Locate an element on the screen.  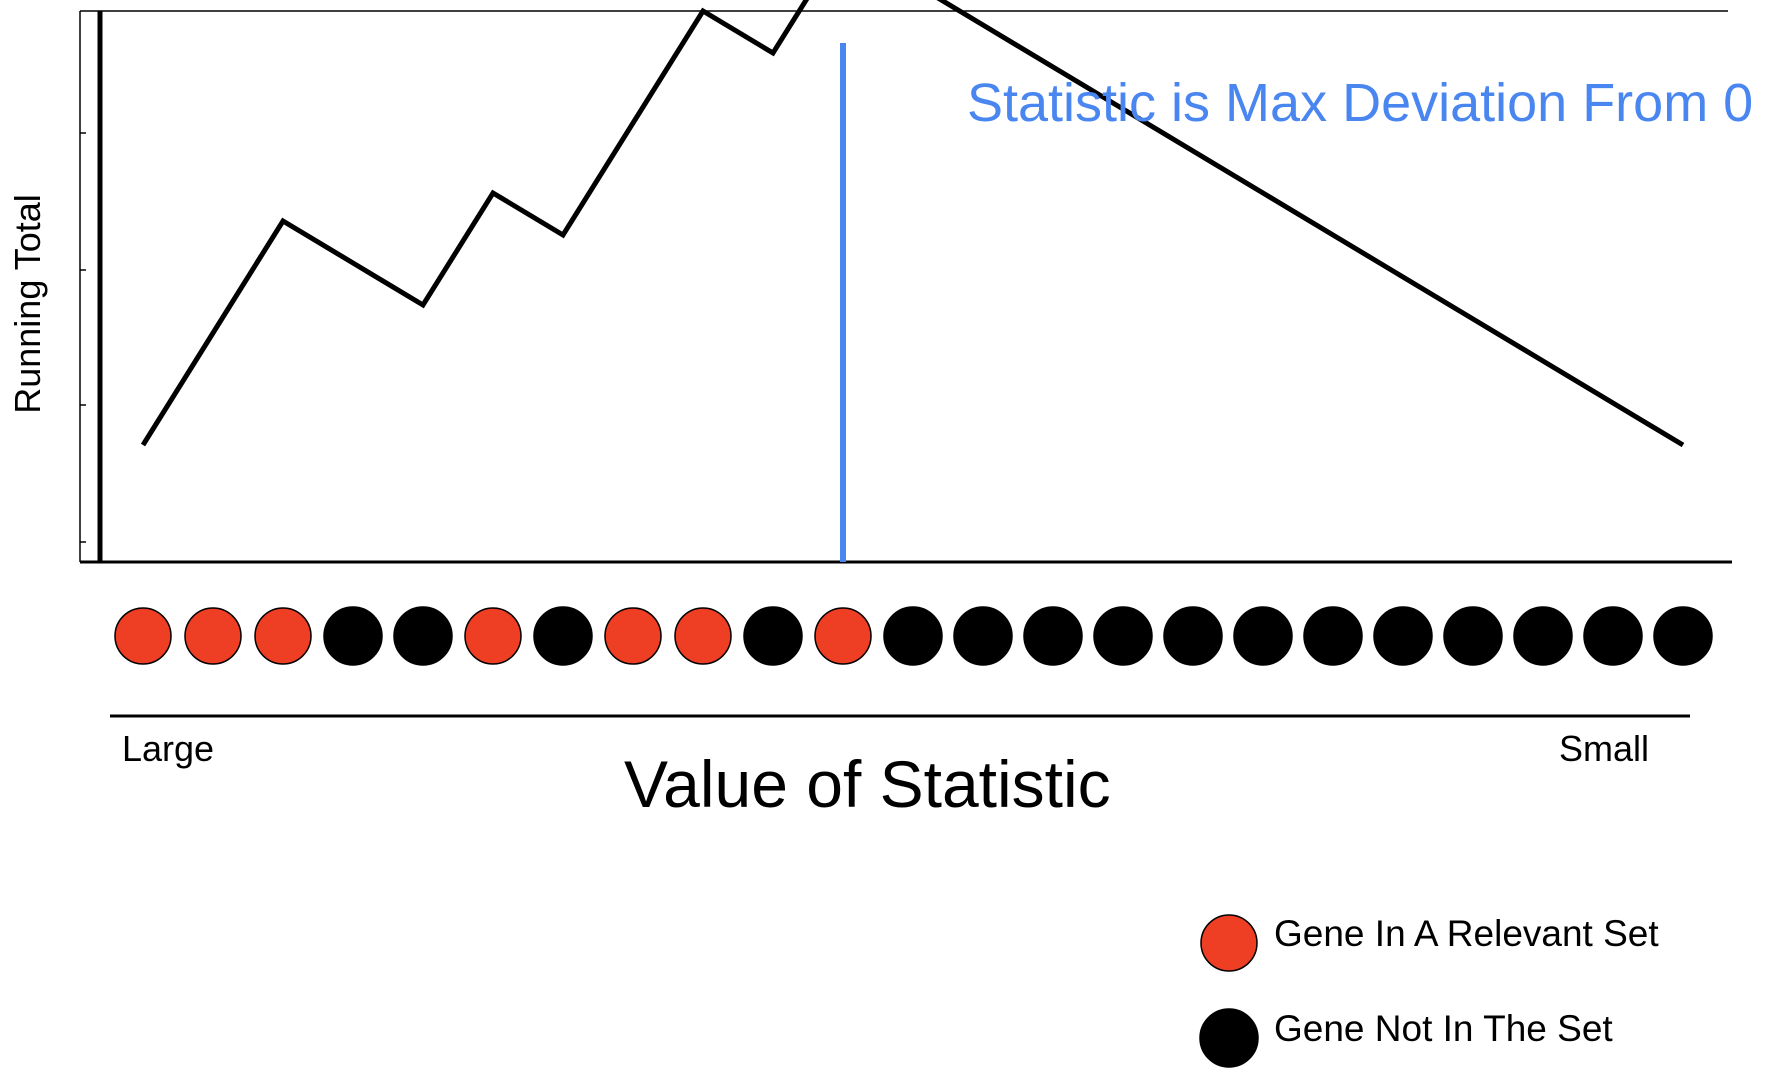
y-axis-label: Running Total is located at coordinates (27, 304).